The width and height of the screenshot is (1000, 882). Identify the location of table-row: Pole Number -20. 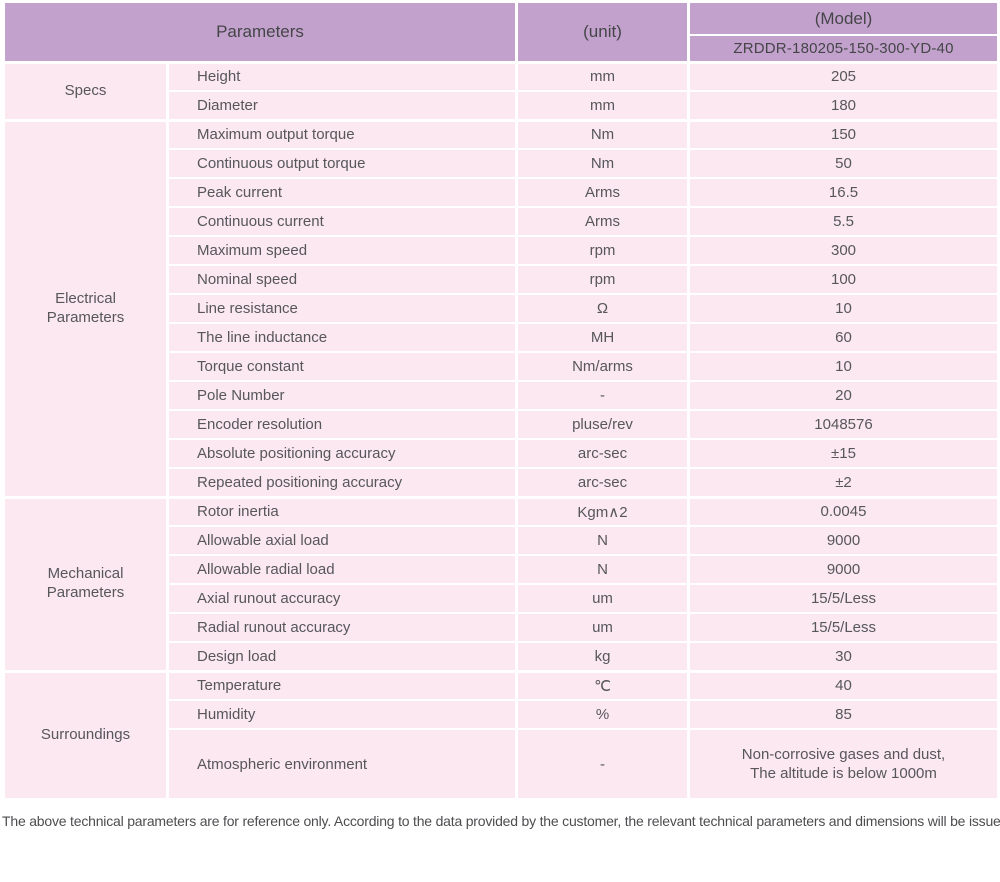
(502, 395).